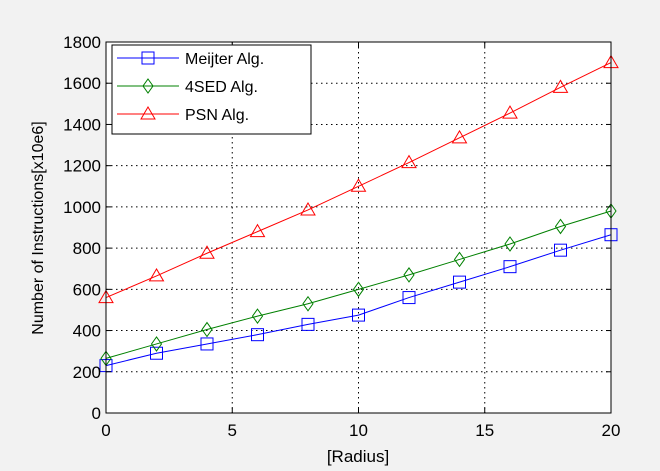 The height and width of the screenshot is (471, 660). Describe the element at coordinates (611, 430) in the screenshot. I see `x-tick-label: 20` at that location.